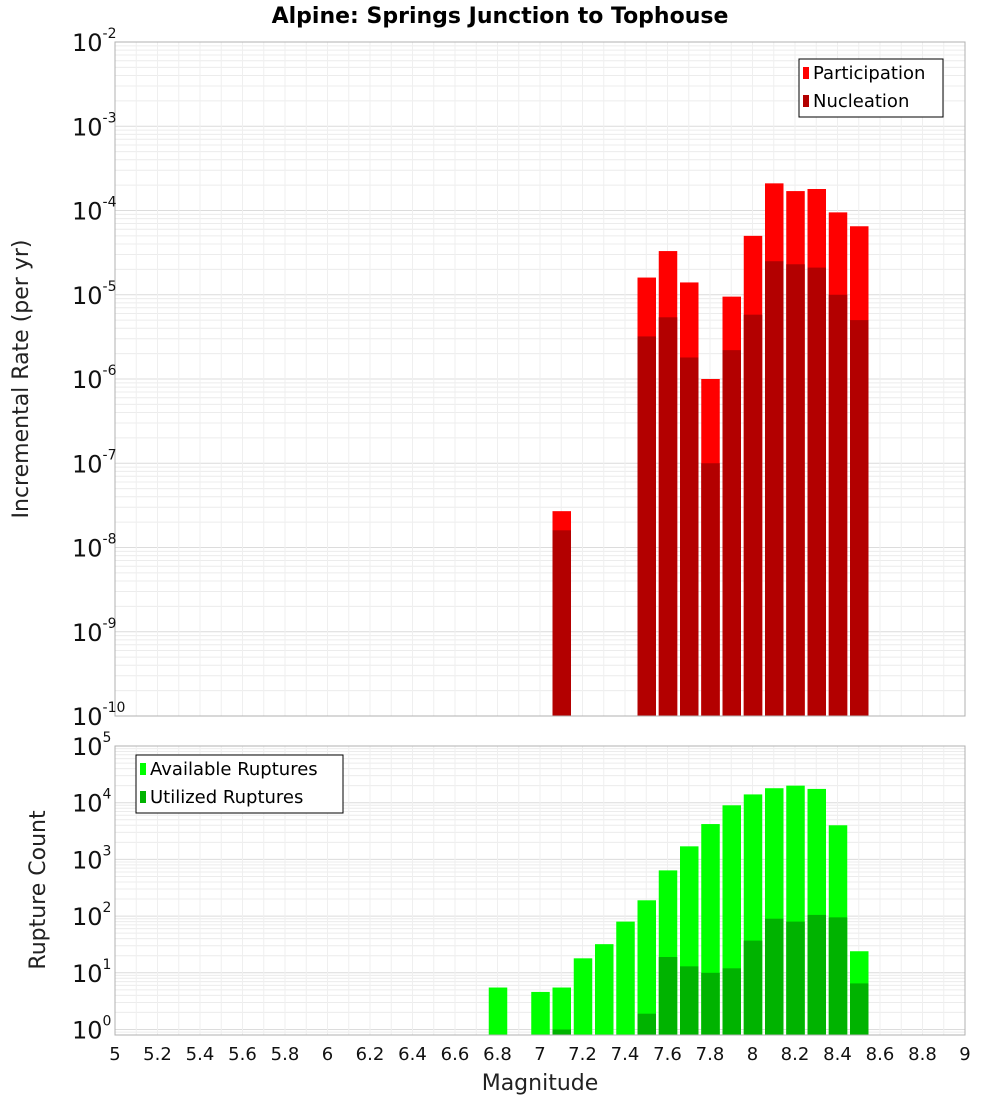 The height and width of the screenshot is (1100, 1000). I want to click on y-tick-label: 10⁻⁸, so click(94, 547).